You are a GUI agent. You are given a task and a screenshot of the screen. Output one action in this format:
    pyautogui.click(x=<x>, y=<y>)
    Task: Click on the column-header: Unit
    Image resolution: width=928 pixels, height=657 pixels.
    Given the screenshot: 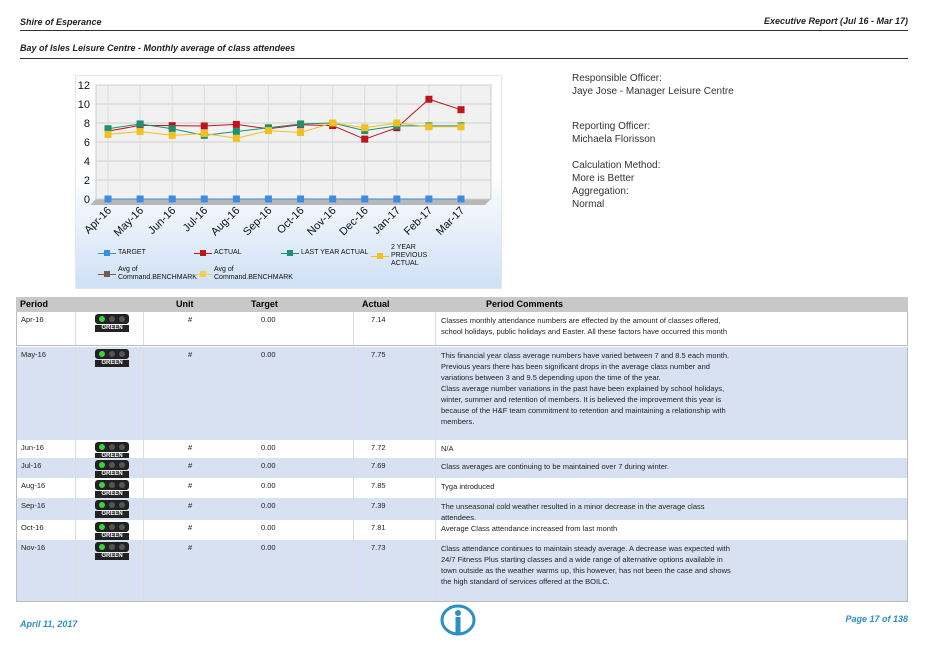 What is the action you would take?
    pyautogui.click(x=185, y=304)
    